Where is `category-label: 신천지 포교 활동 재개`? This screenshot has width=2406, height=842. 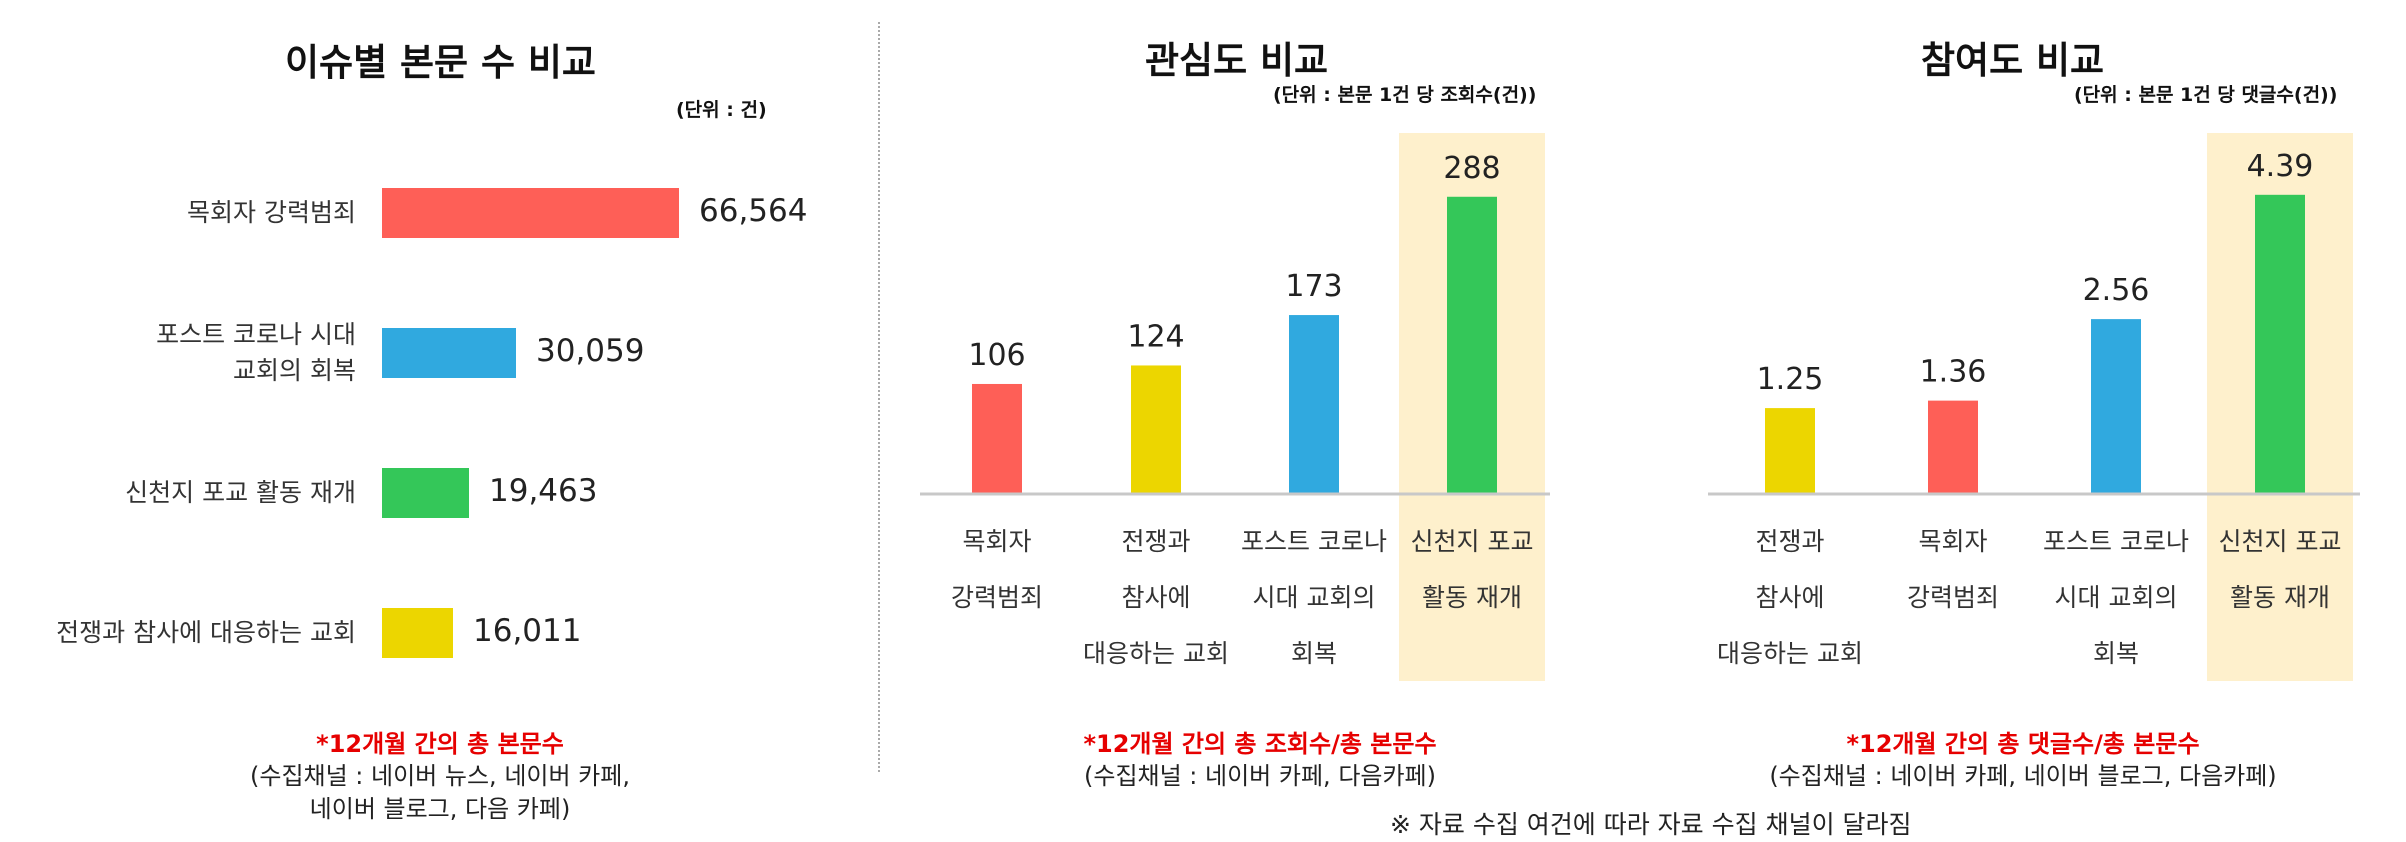 category-label: 신천지 포교 활동 재개 is located at coordinates (240, 493).